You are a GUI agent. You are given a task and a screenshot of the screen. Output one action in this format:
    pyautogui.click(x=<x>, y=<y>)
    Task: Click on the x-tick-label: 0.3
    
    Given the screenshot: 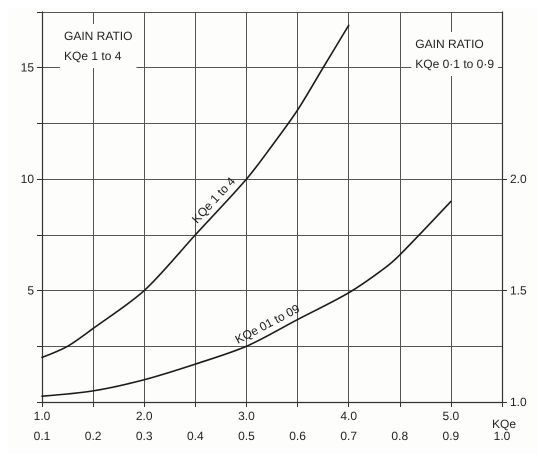 What is the action you would take?
    pyautogui.click(x=144, y=436)
    